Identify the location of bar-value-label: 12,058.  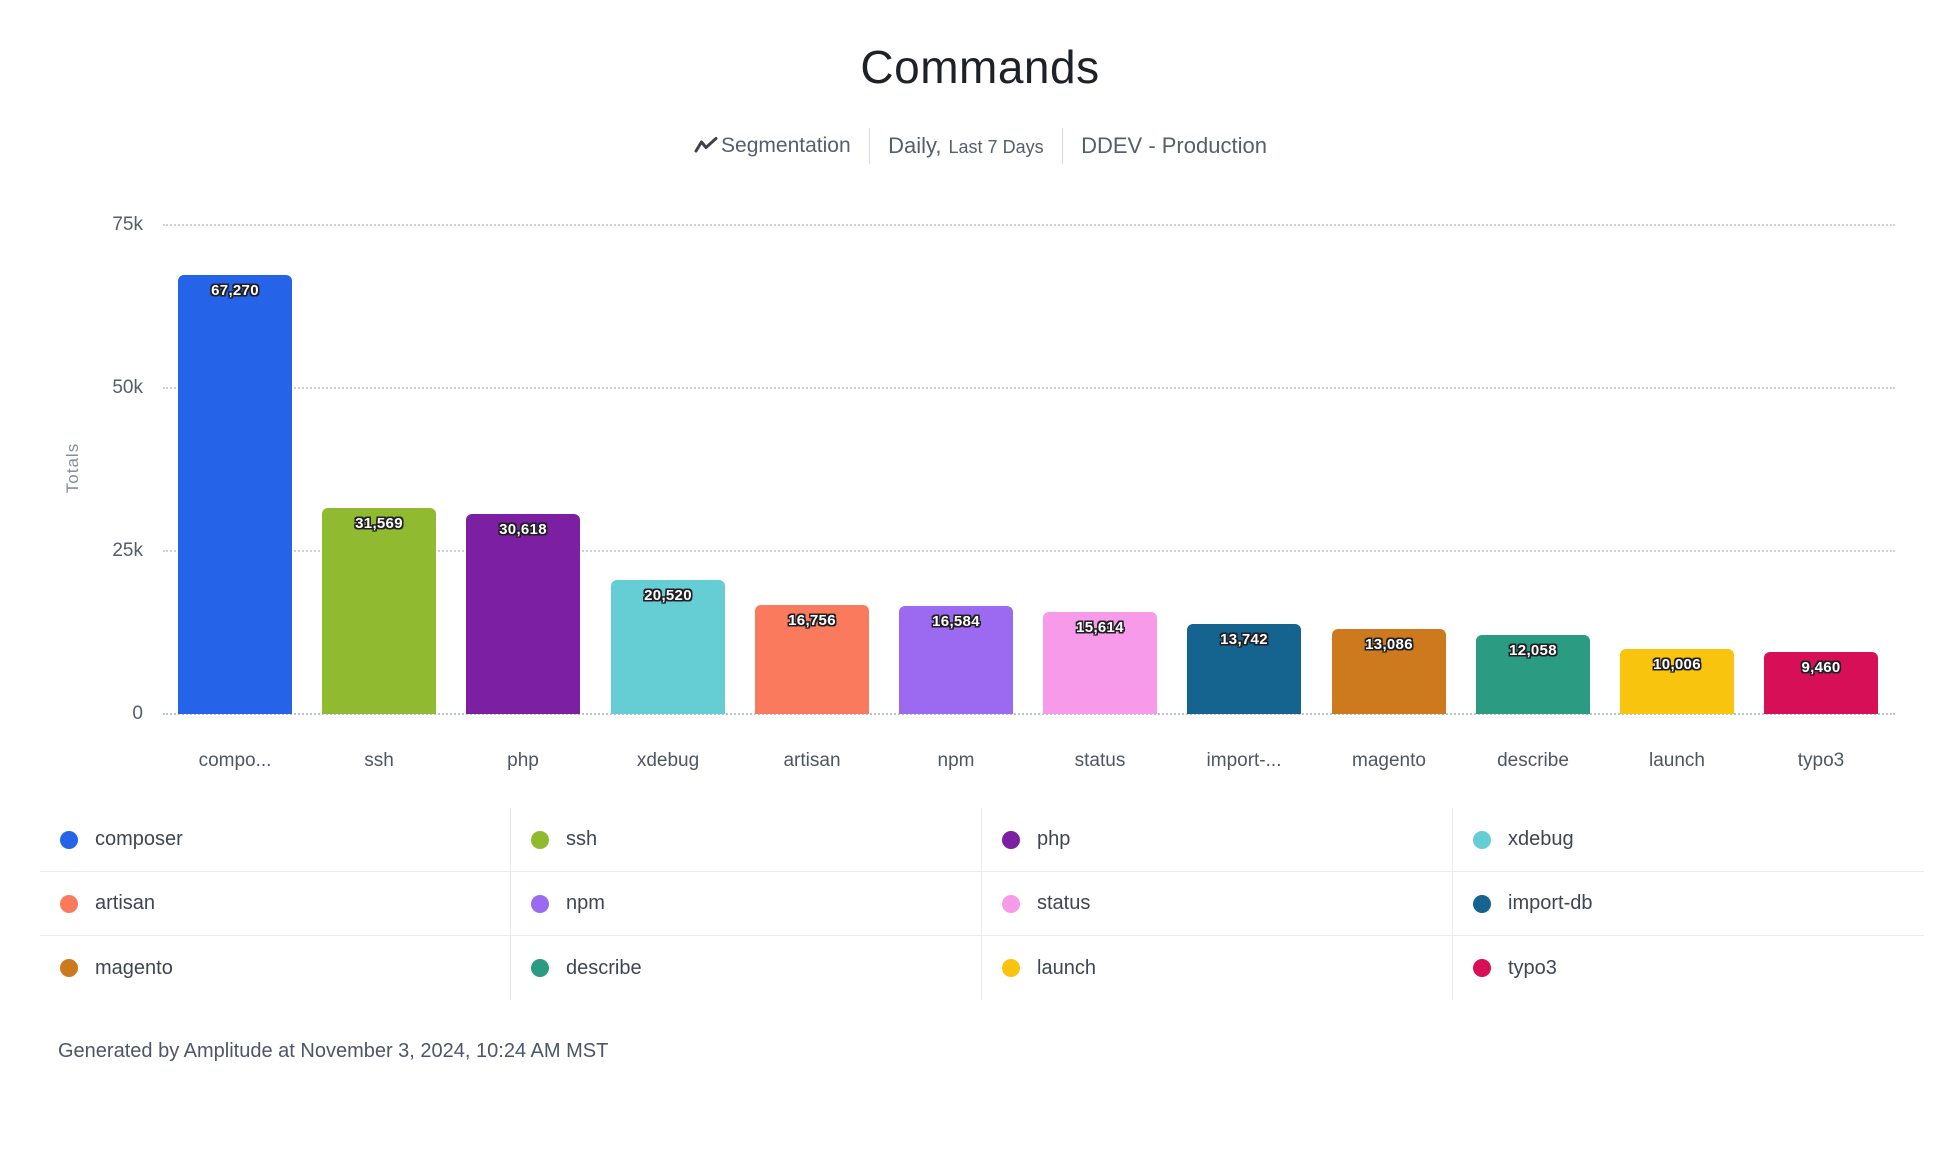
(1533, 650).